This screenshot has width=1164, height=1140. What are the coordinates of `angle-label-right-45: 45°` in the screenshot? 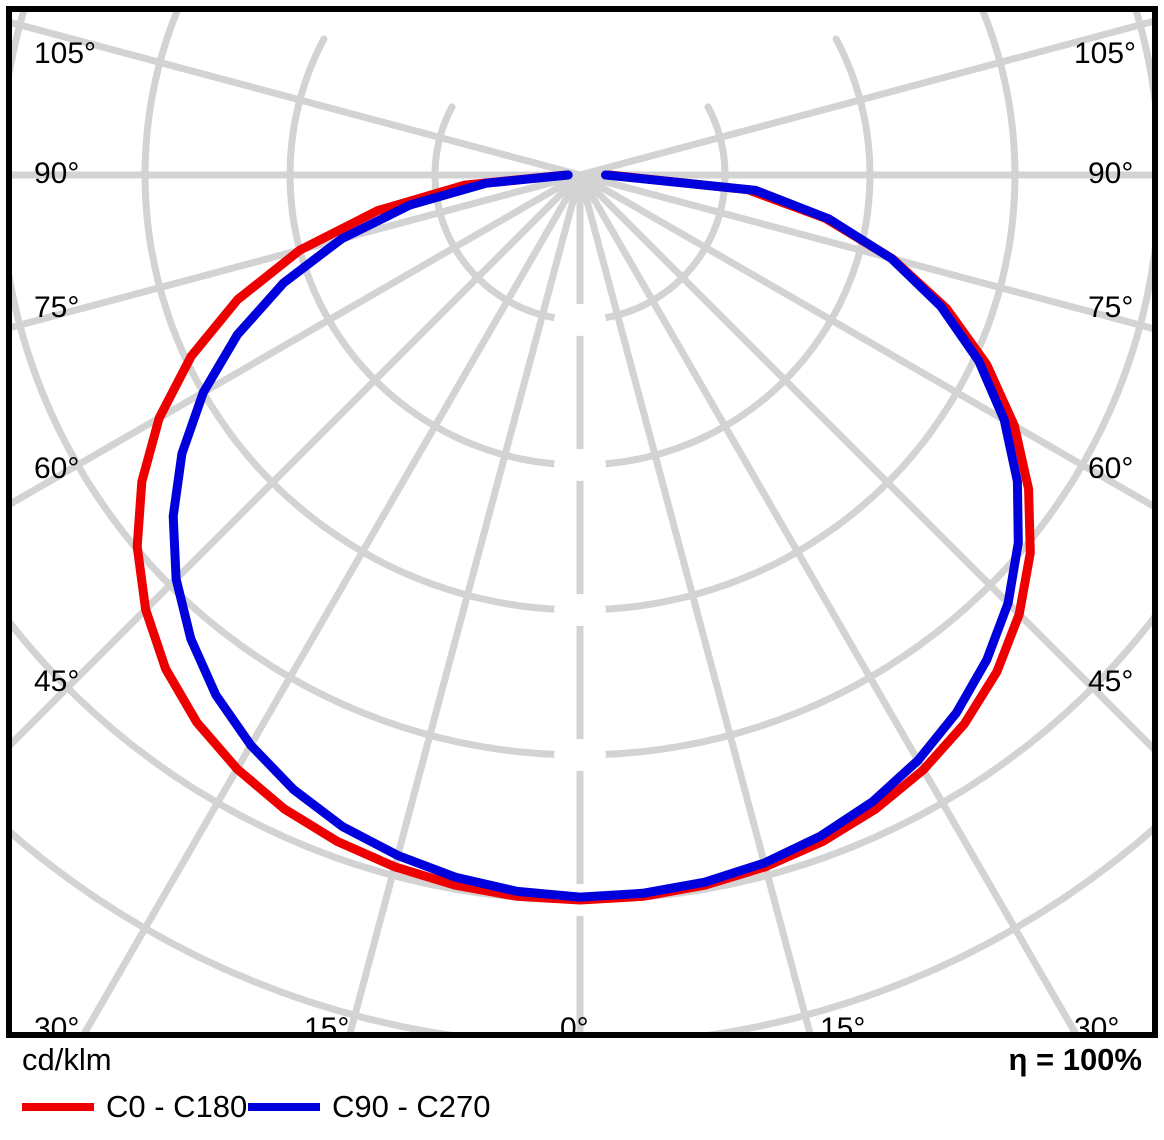 It's located at (1111, 681).